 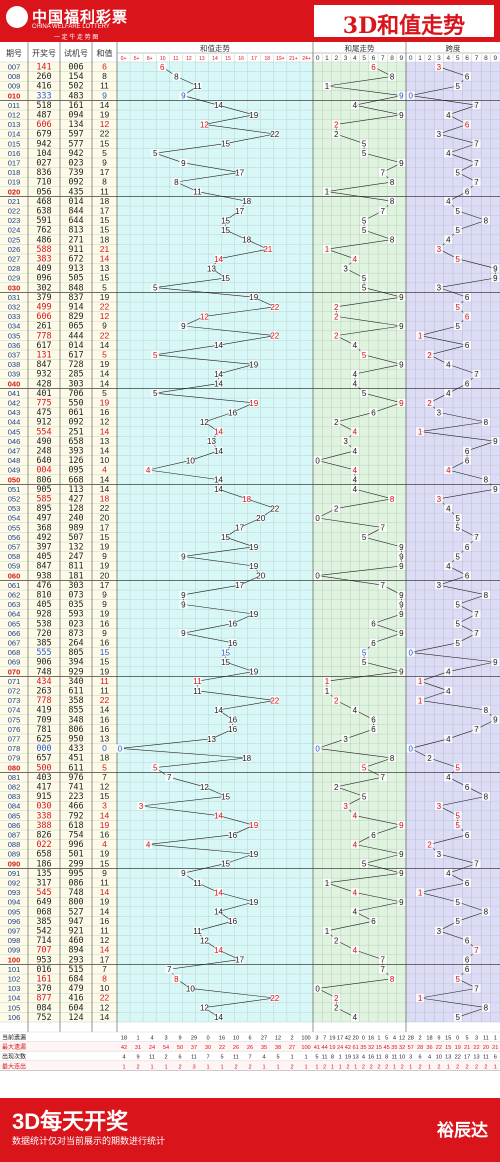 What do you see at coordinates (14, 537) in the screenshot?
I see `period-cell: 056` at bounding box center [14, 537].